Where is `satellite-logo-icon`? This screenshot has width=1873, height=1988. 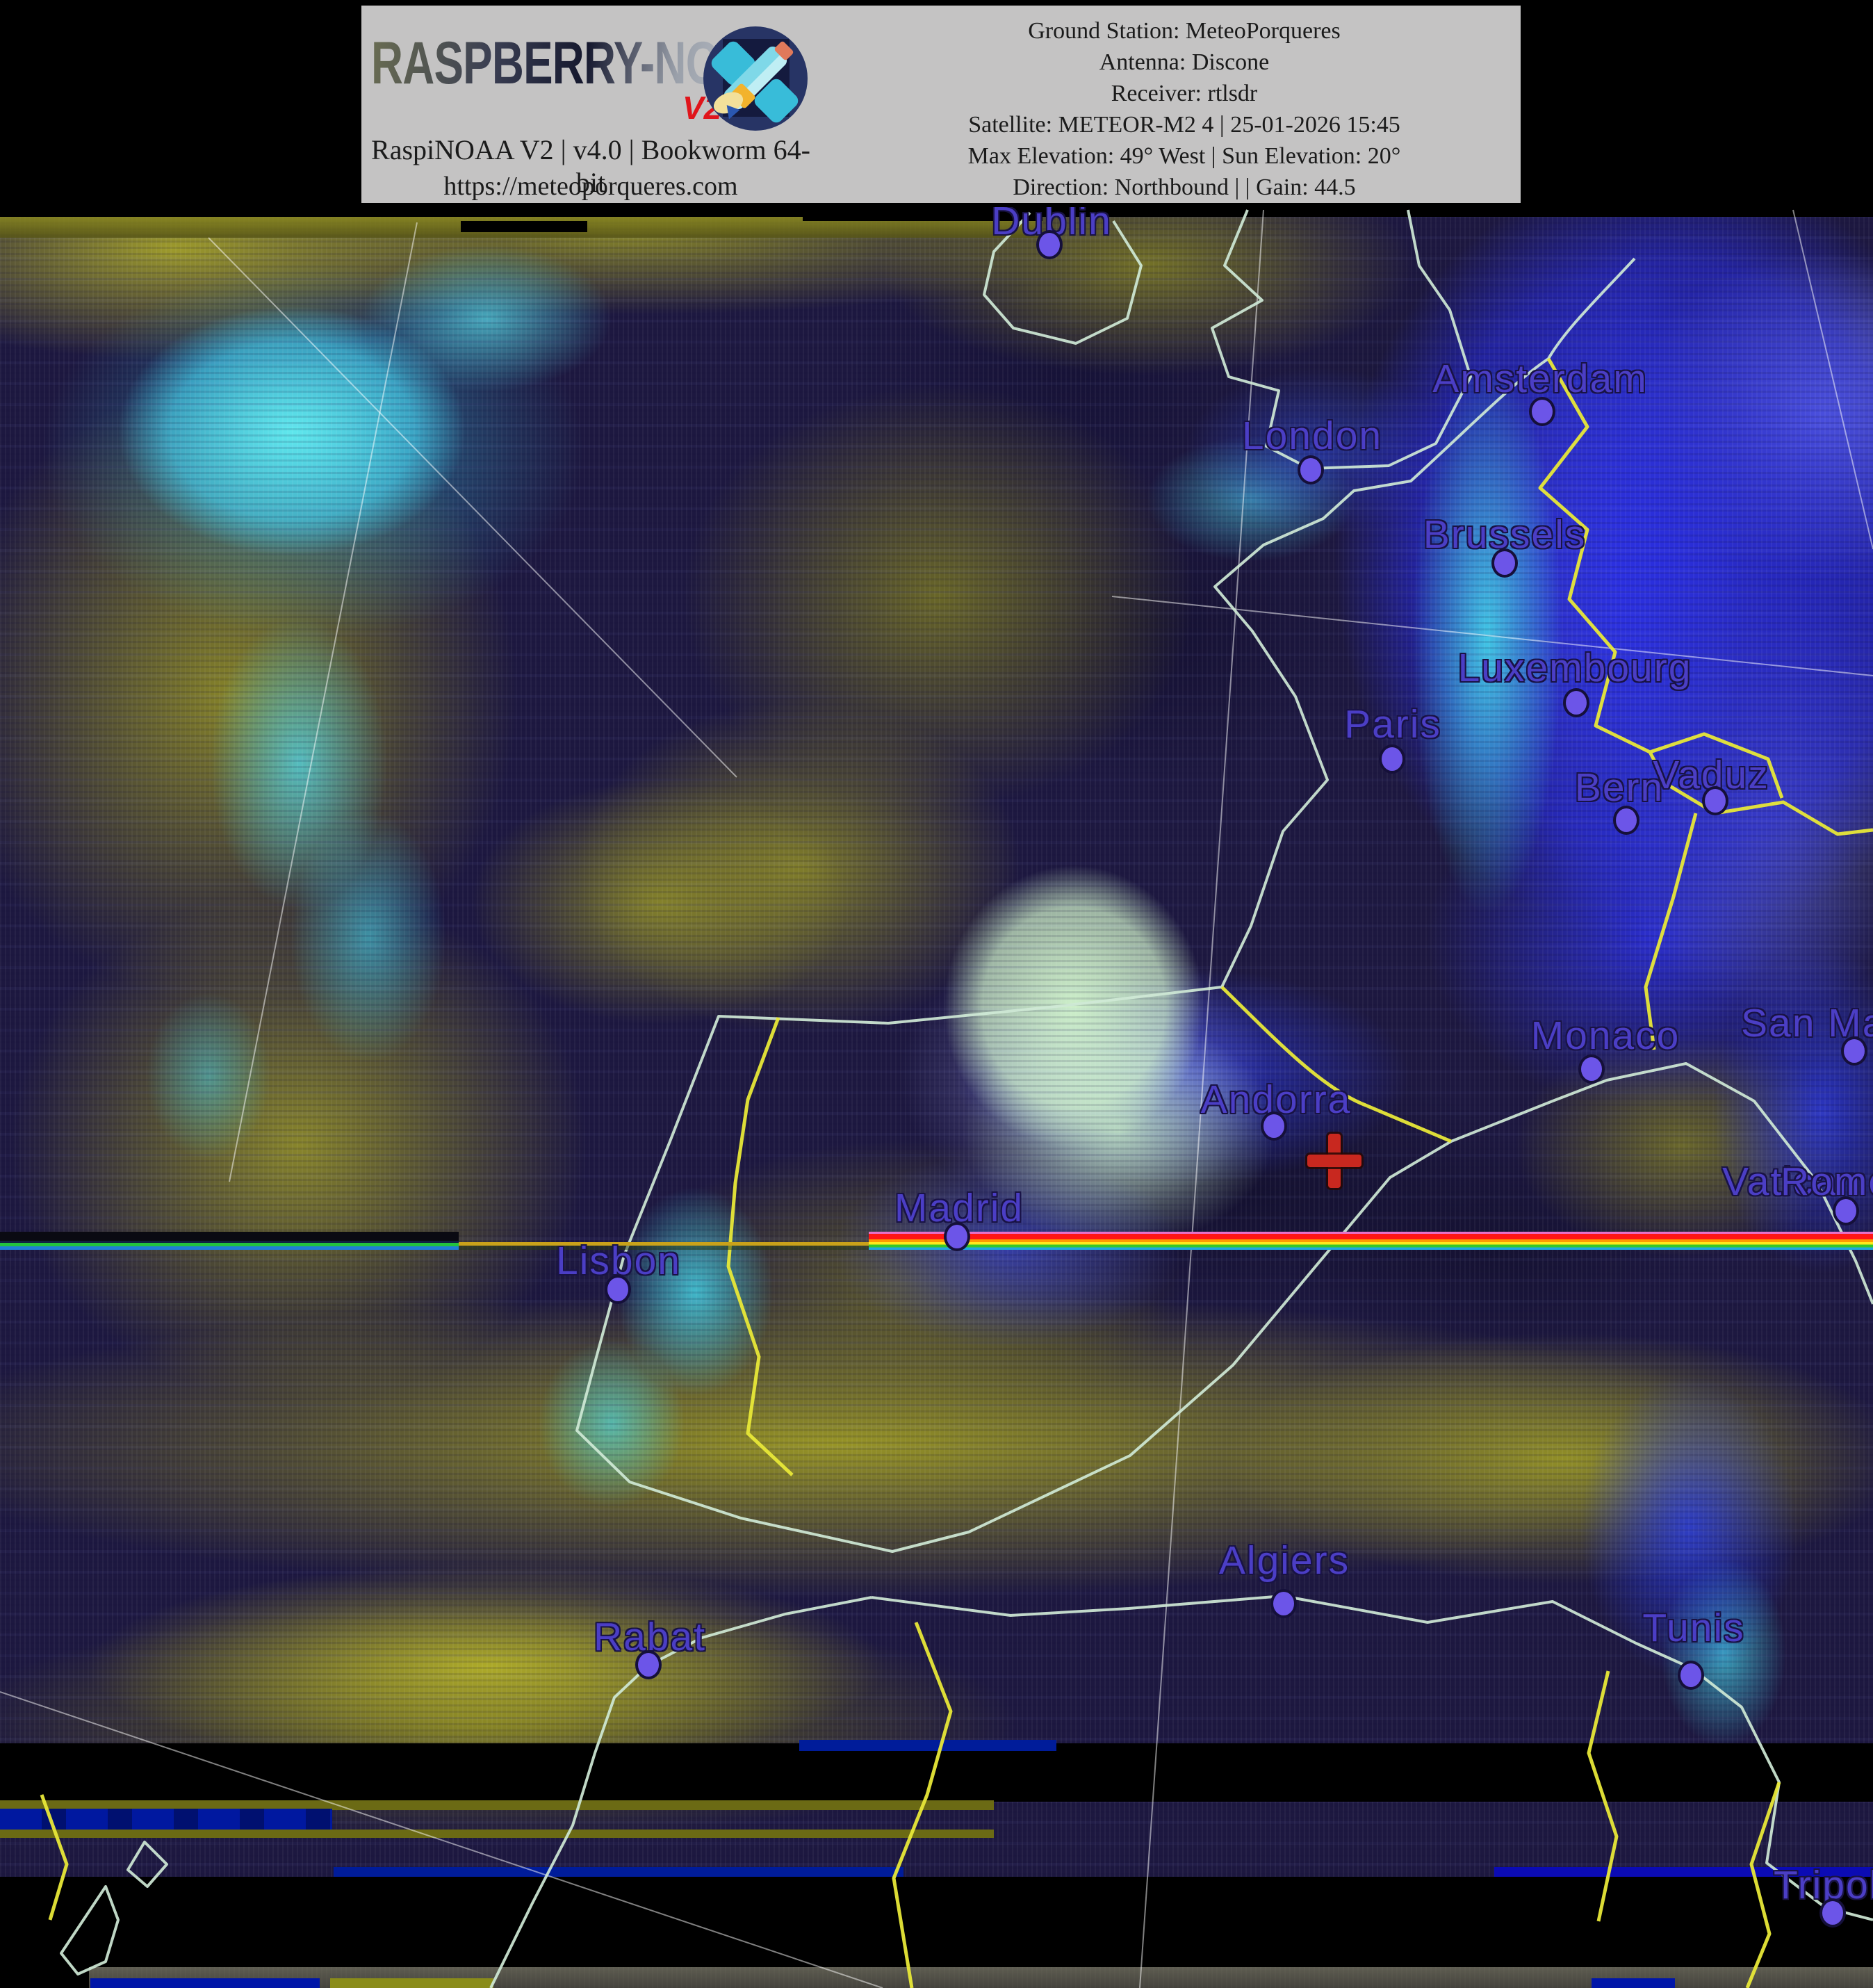 satellite-logo-icon is located at coordinates (755, 78).